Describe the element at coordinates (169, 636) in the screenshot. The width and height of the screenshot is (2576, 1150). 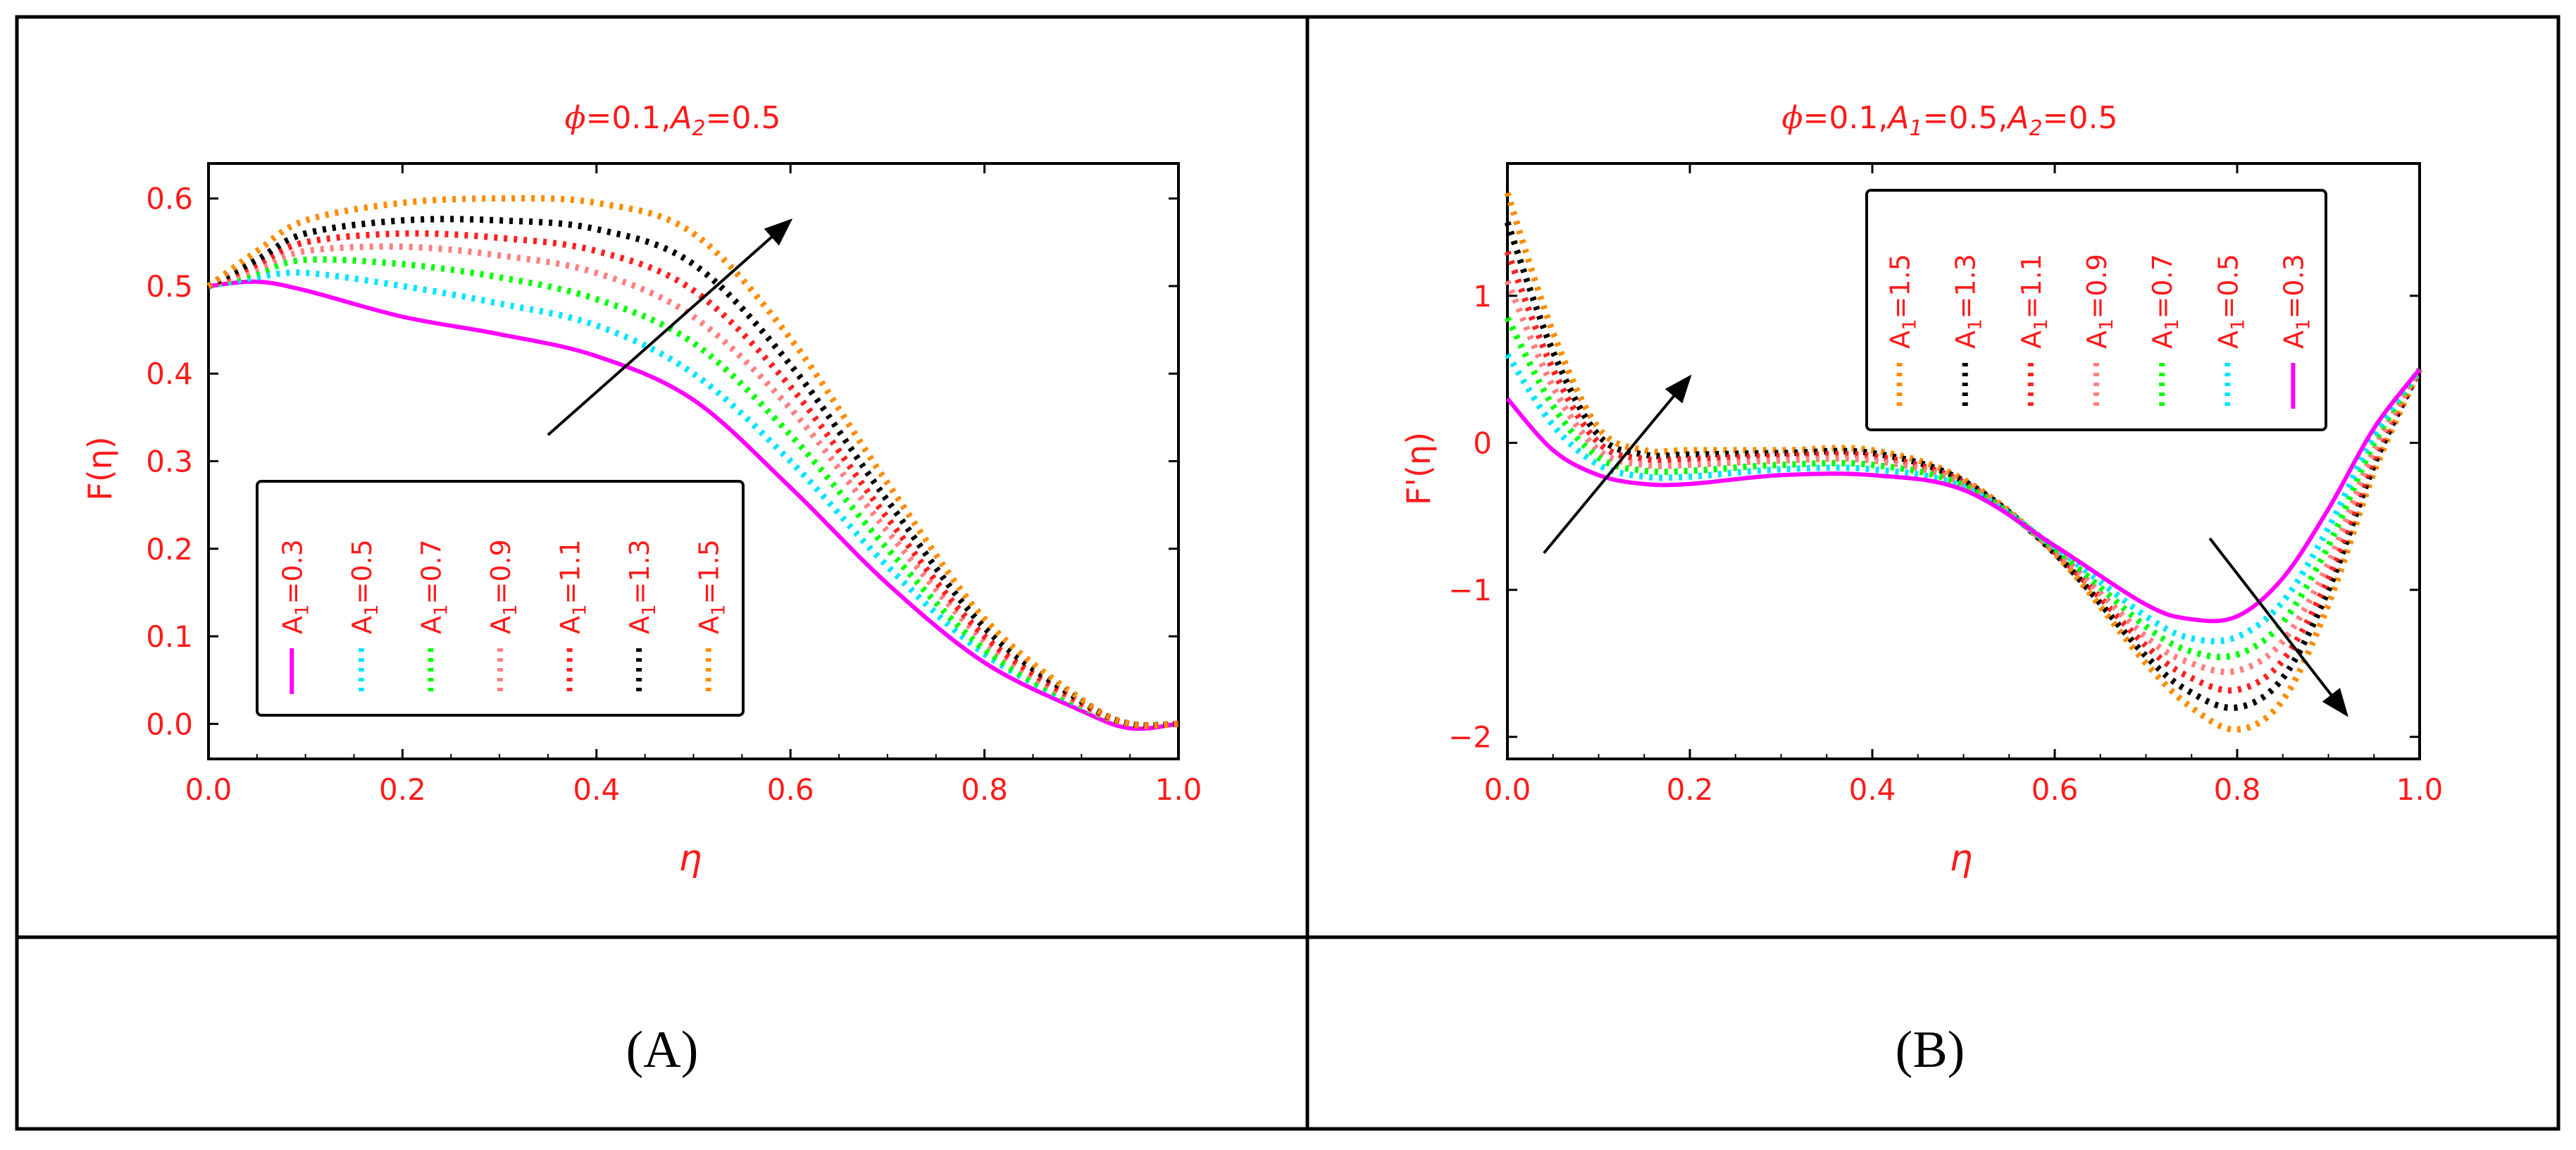
I see `chart-a-ytick-label: 0.1` at that location.